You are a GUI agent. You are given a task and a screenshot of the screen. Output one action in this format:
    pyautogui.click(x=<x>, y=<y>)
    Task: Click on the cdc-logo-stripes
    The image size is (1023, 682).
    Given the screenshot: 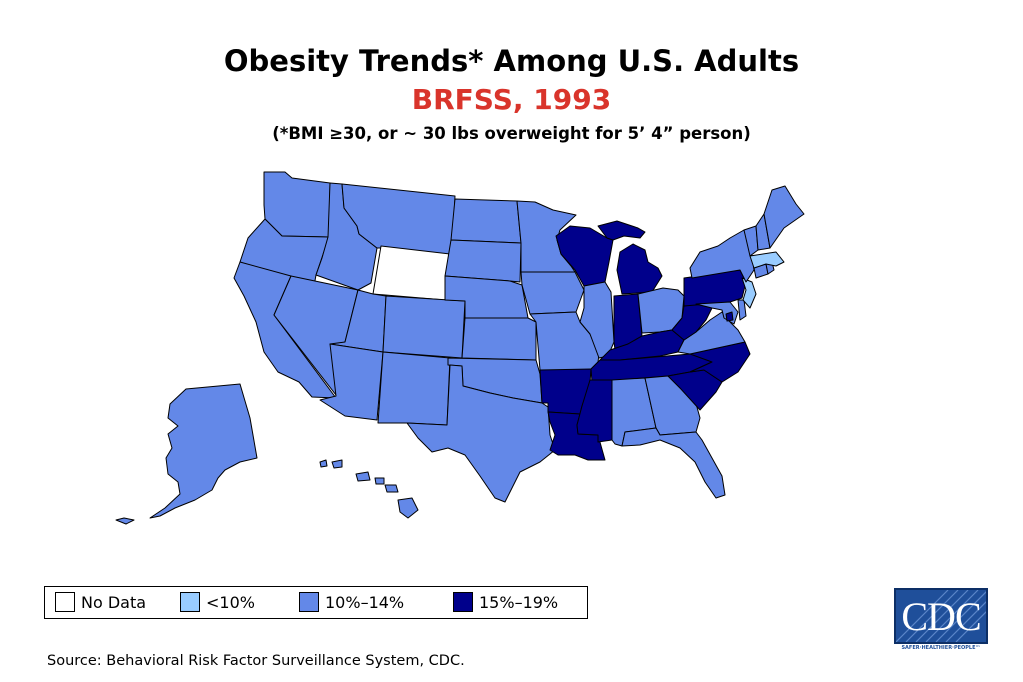 What is the action you would take?
    pyautogui.click(x=941, y=616)
    